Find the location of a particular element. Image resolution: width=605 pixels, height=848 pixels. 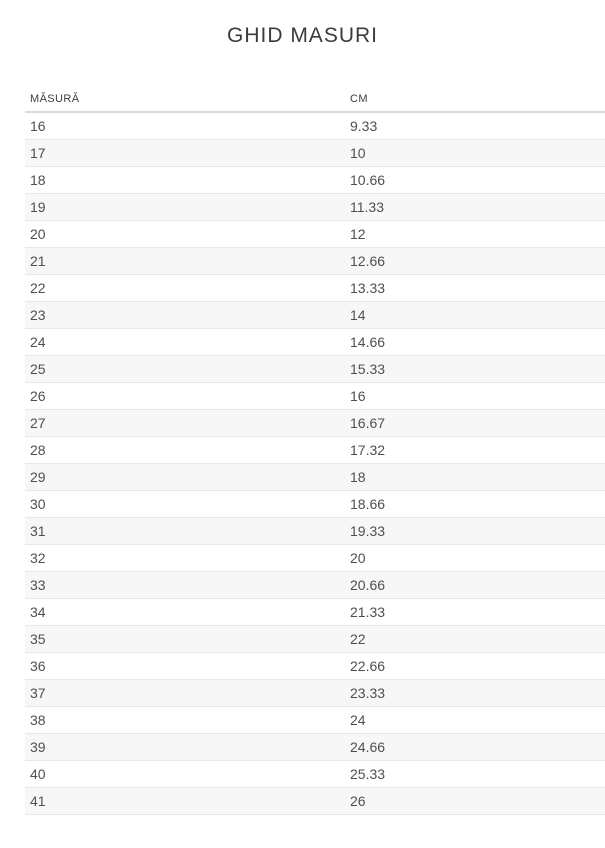

table-cell: 18.66 is located at coordinates (368, 504).